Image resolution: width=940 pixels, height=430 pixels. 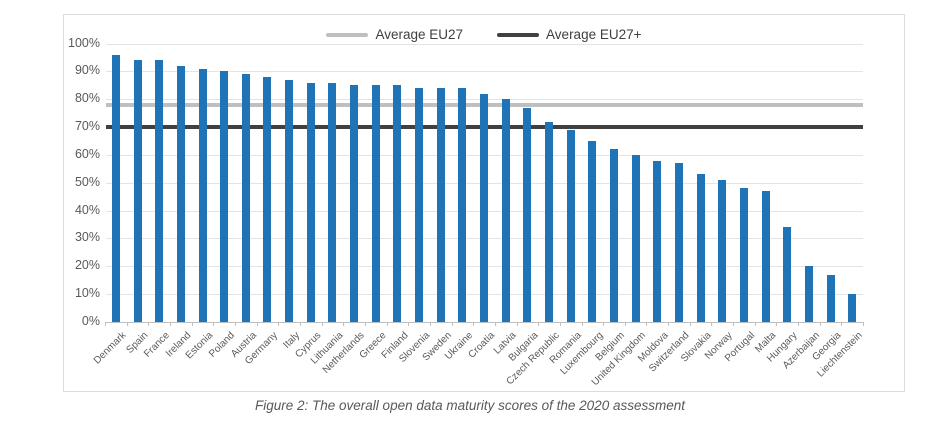 What do you see at coordinates (594, 34) in the screenshot?
I see `legend-label-eu27plus: Average EU27+` at bounding box center [594, 34].